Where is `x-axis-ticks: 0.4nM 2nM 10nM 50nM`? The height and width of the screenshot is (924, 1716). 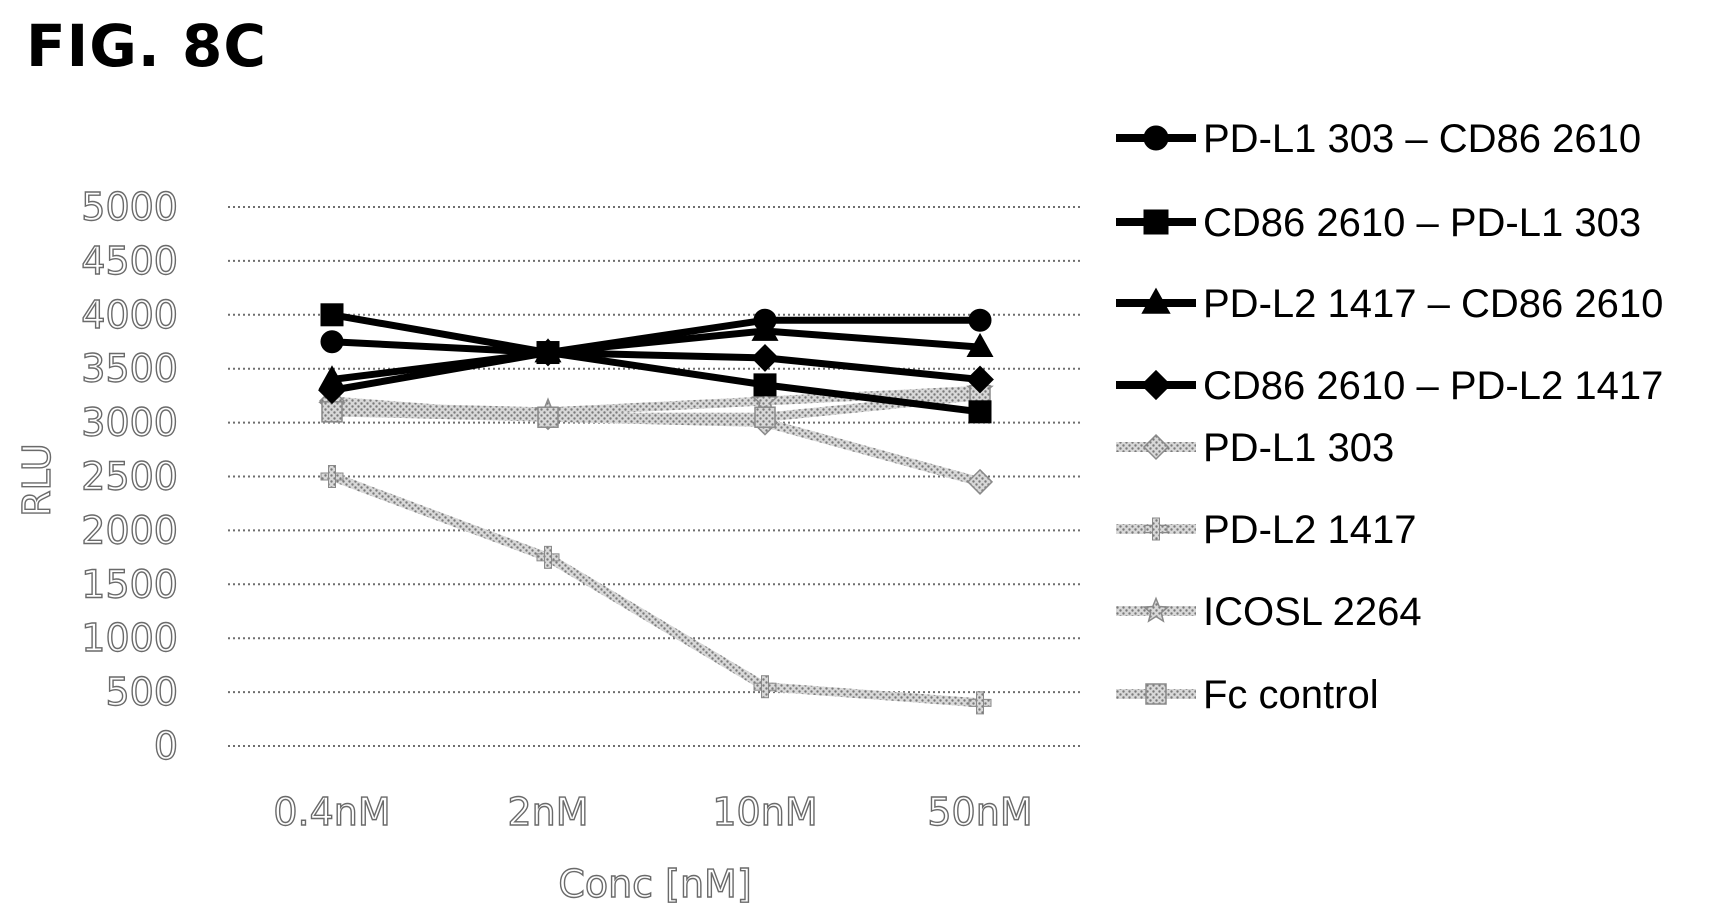 x-axis-ticks: 0.4nM 2nM 10nM 50nM is located at coordinates (653, 811).